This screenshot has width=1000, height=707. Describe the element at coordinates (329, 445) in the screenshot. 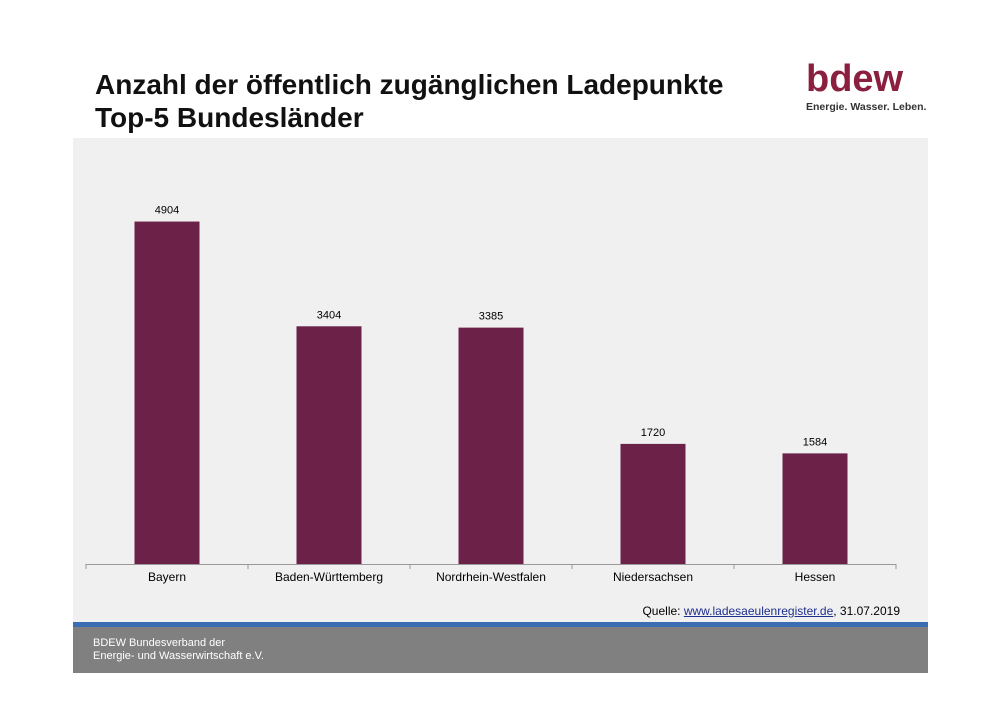

I see `bar-baden-w-rttemberg` at that location.